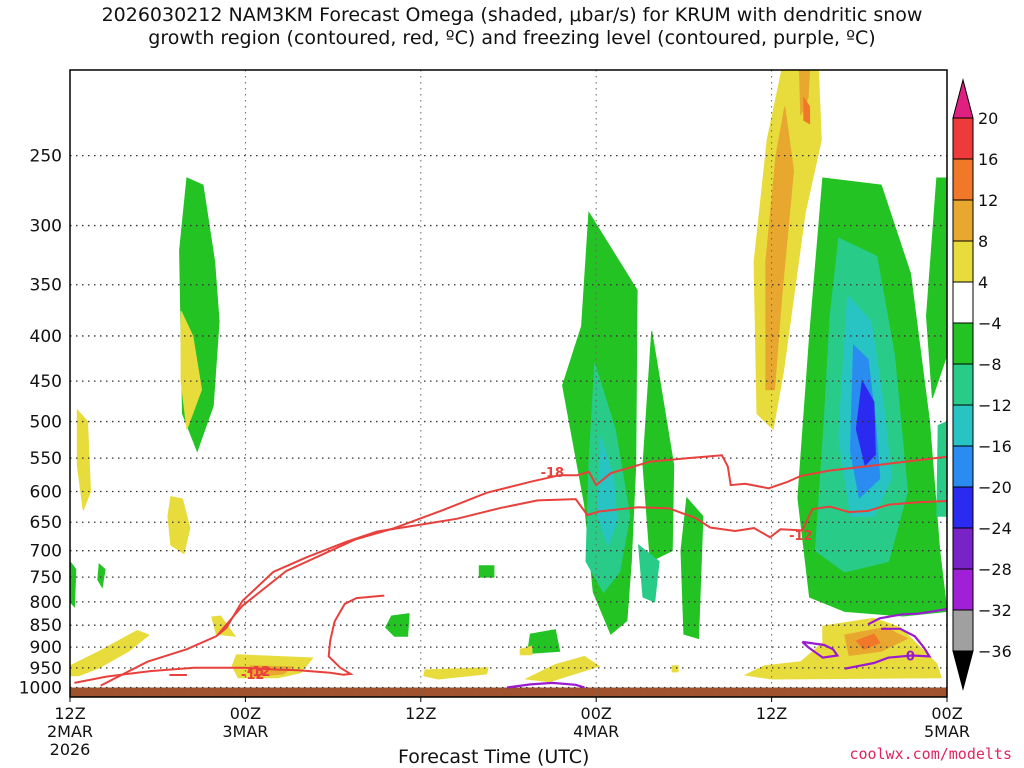 The width and height of the screenshot is (1024, 768). Describe the element at coordinates (46, 552) in the screenshot. I see `pressure-tick-label: 700` at that location.